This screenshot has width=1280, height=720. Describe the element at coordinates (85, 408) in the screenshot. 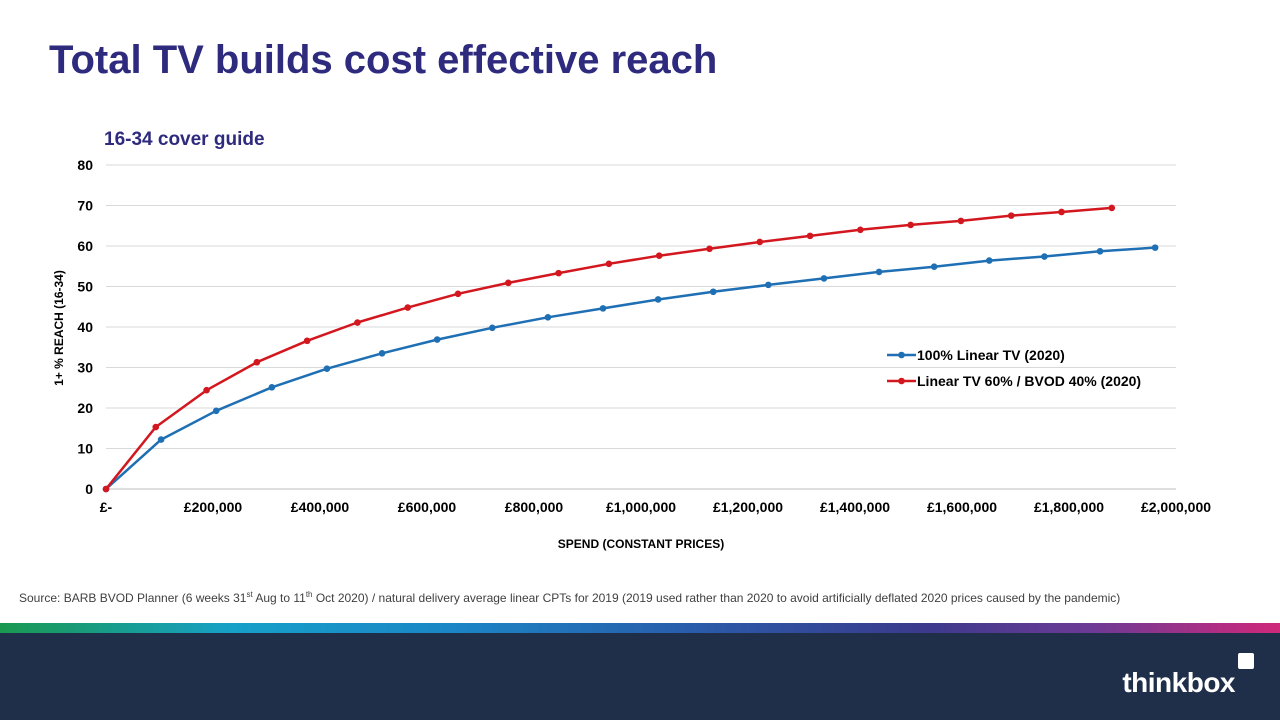

I see `y-tick-label: 20` at that location.